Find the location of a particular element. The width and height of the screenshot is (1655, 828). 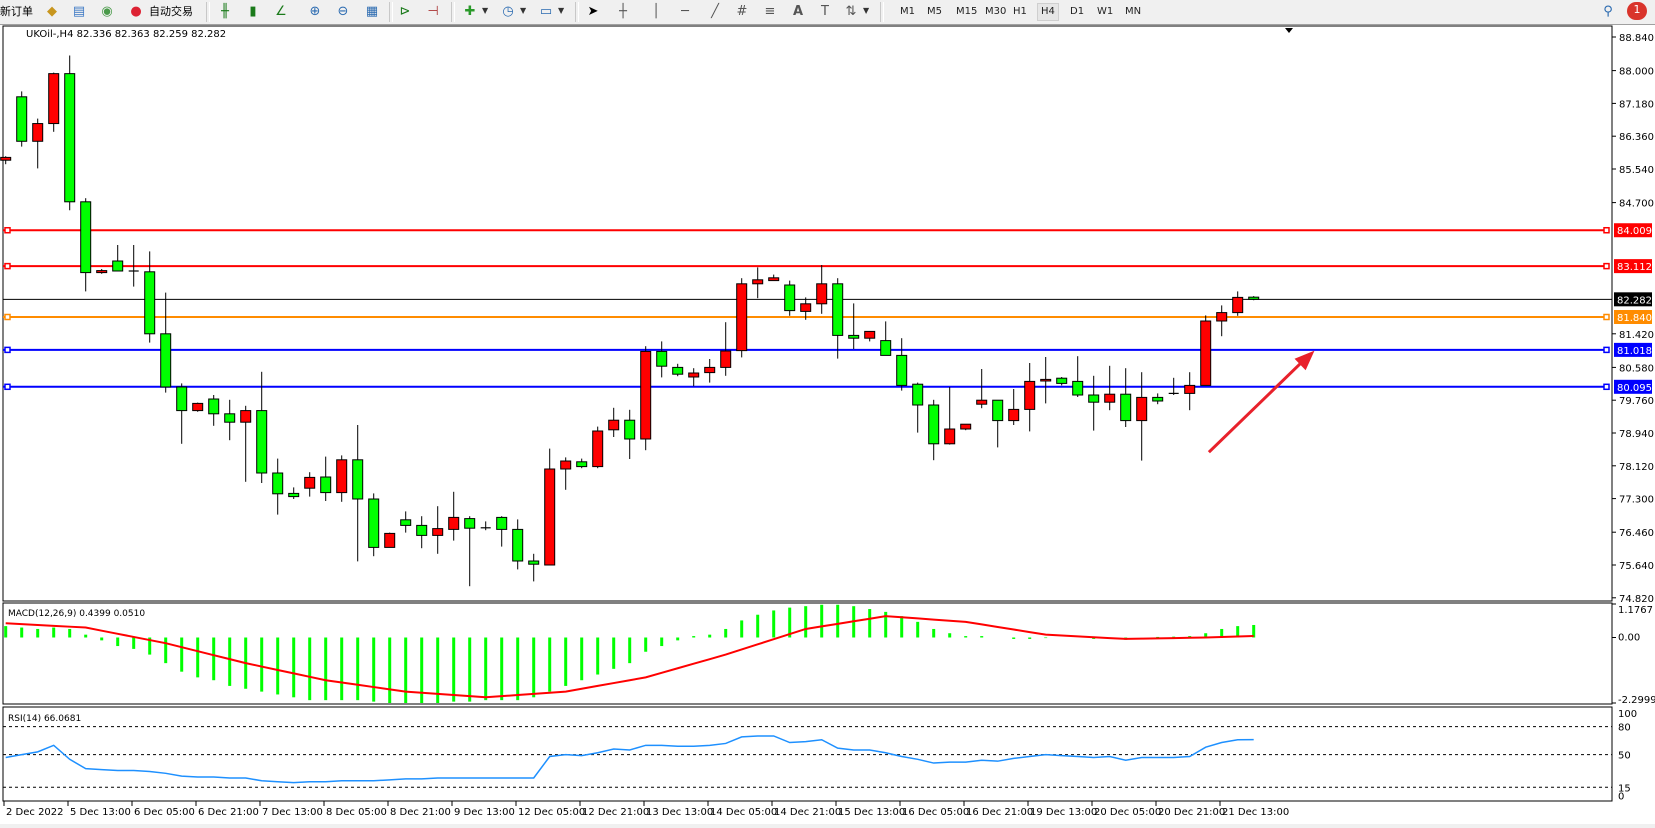

x-tick-label: 12 Dec 05:00 is located at coordinates (551, 812).